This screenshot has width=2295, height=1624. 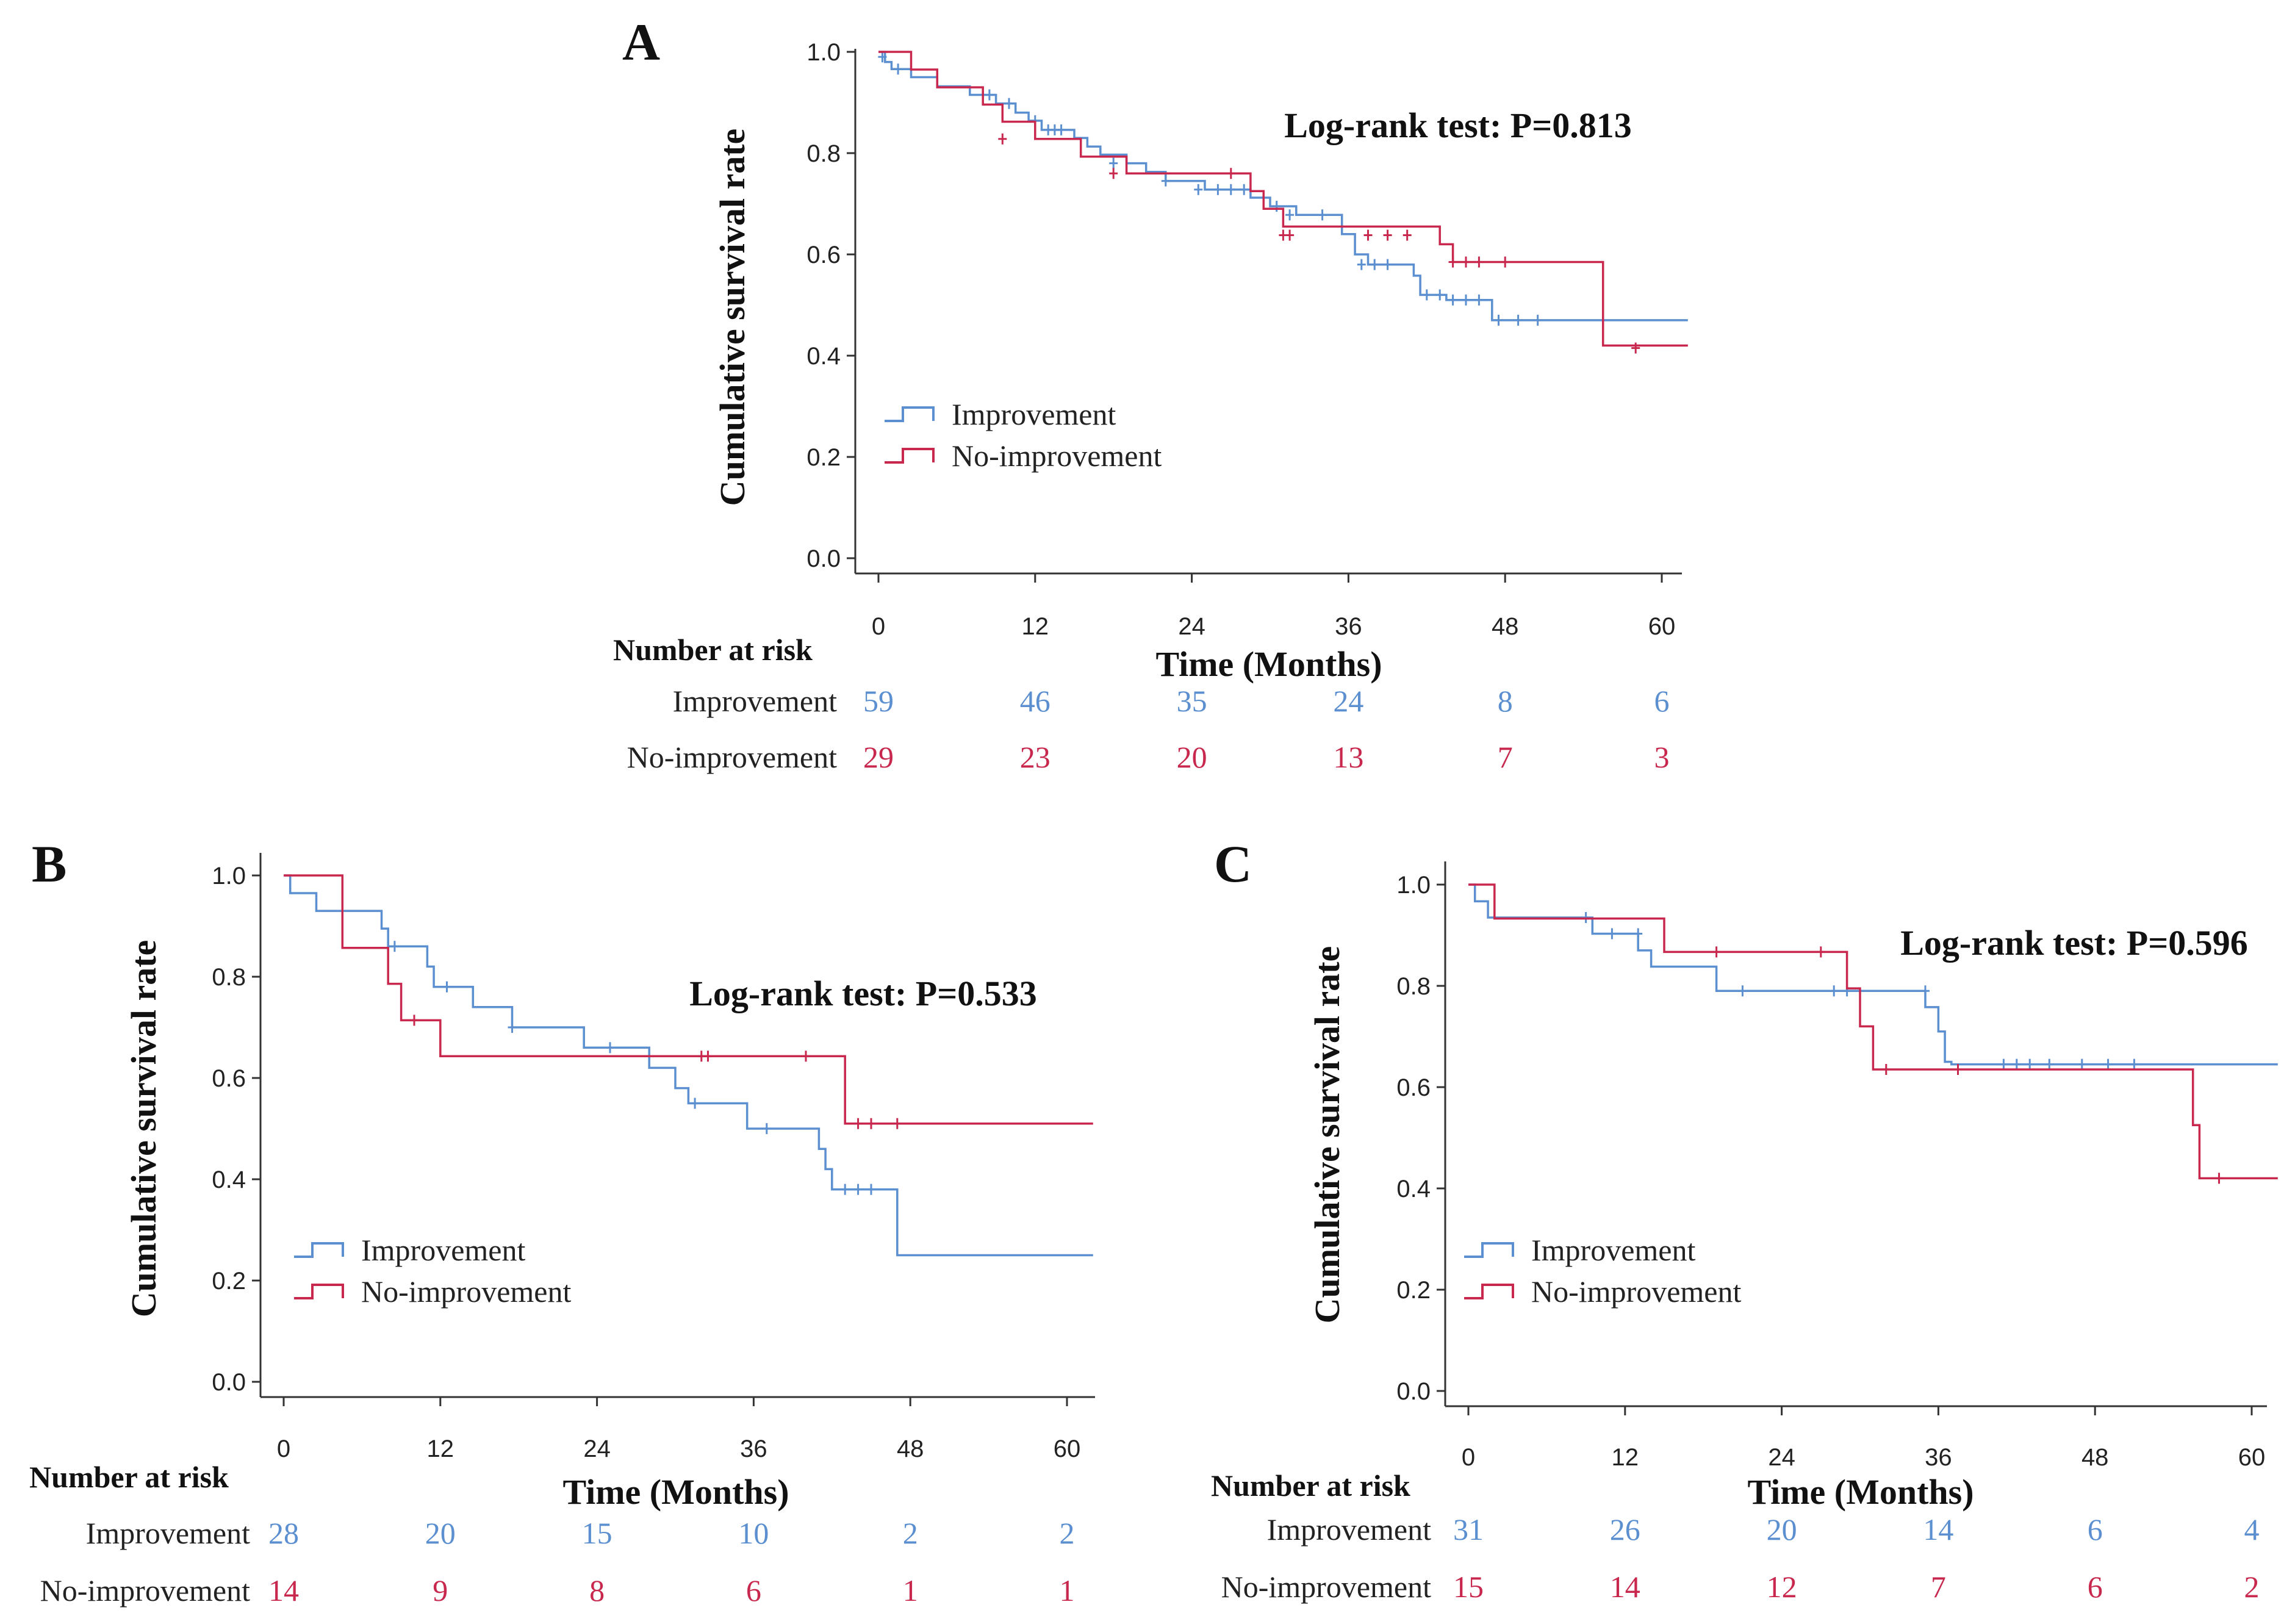 What do you see at coordinates (1506, 701) in the screenshot?
I see `risk-value: 8` at bounding box center [1506, 701].